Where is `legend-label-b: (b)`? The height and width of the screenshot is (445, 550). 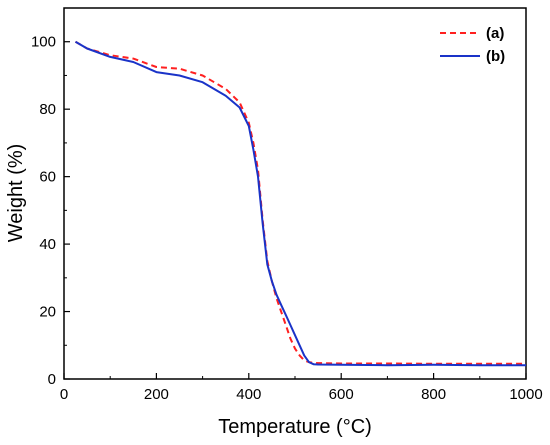 legend-label-b: (b) is located at coordinates (495, 56).